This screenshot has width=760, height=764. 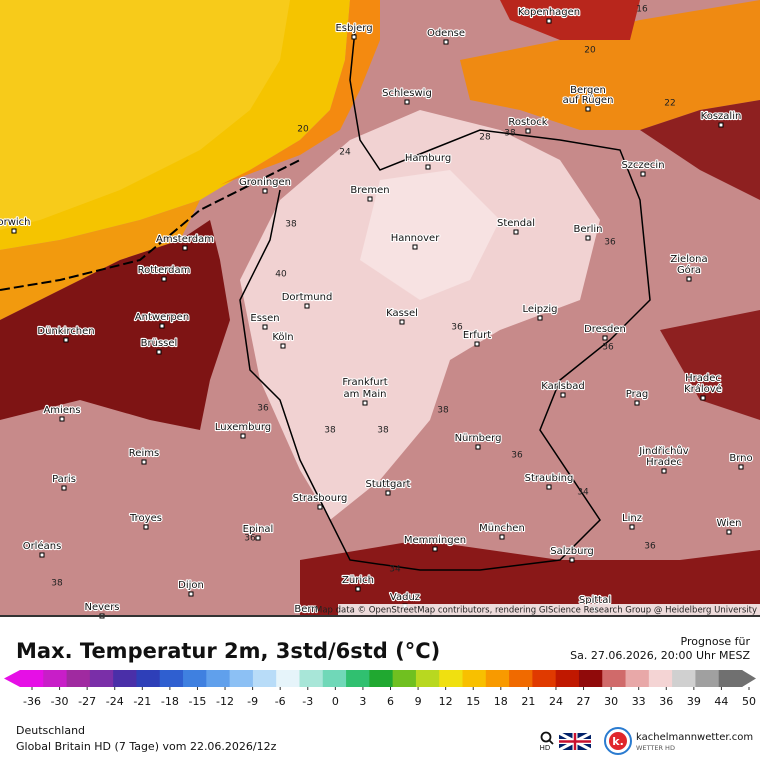 I want to click on city-label: Paris, so click(x=64, y=479).